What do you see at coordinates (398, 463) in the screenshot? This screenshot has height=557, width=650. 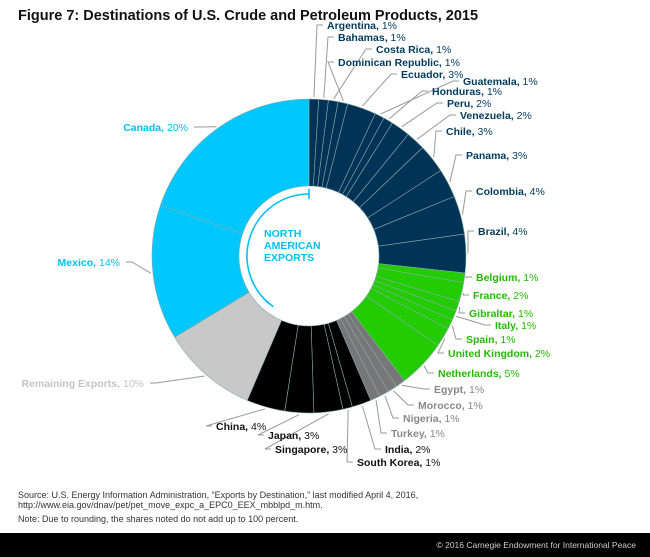 I see `slice-label: South Korea, 1%` at bounding box center [398, 463].